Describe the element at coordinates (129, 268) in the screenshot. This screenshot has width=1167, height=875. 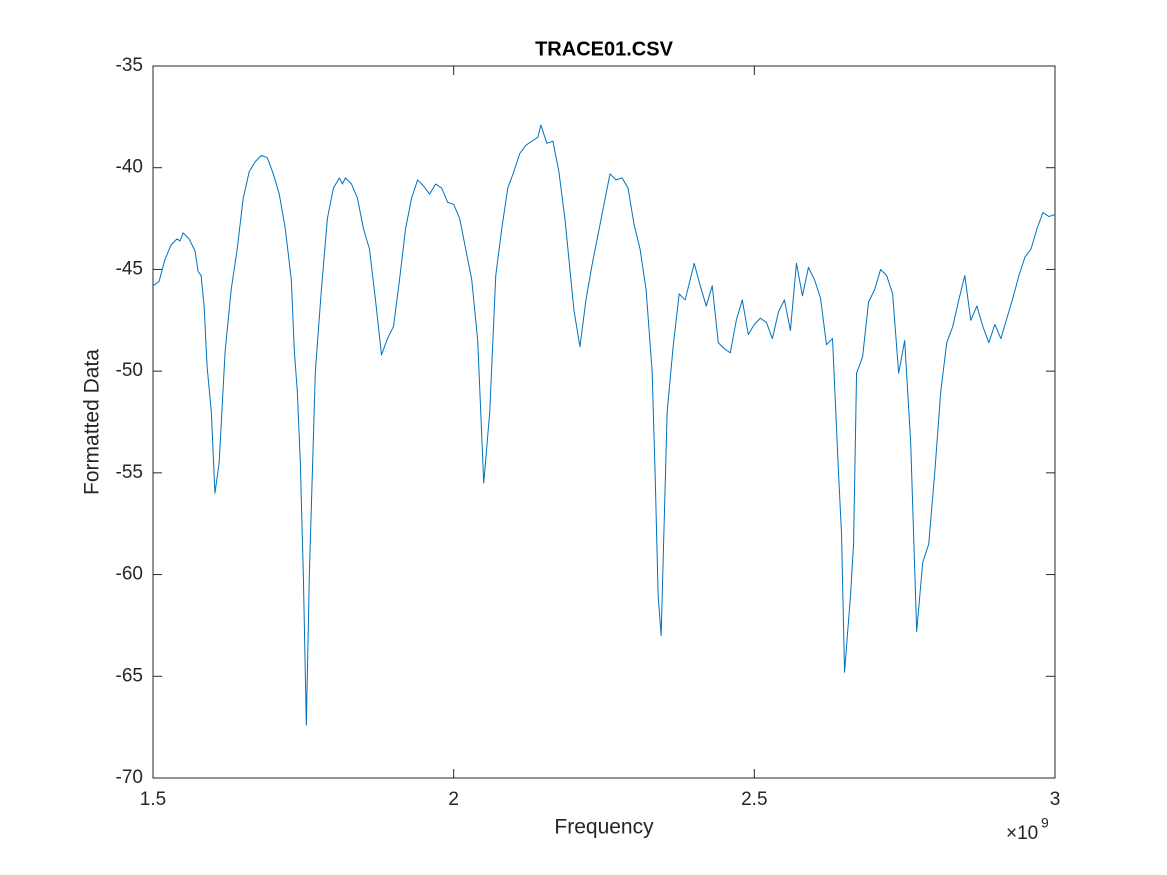
I see `y-tick-label: -45` at that location.